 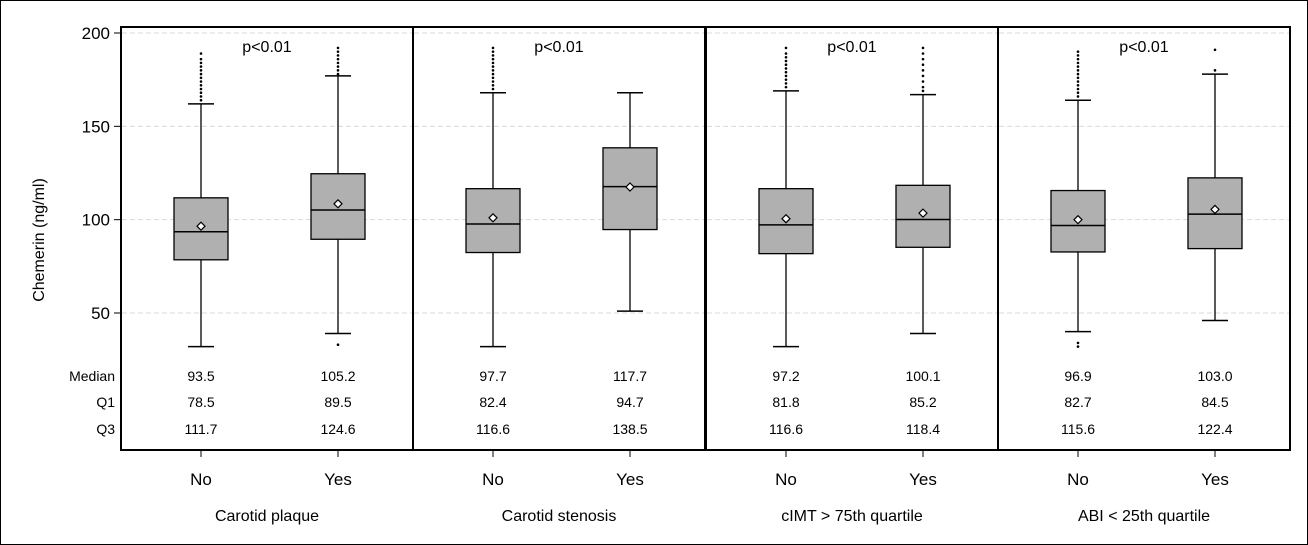 I want to click on q1-value: 85.2, so click(x=922, y=402).